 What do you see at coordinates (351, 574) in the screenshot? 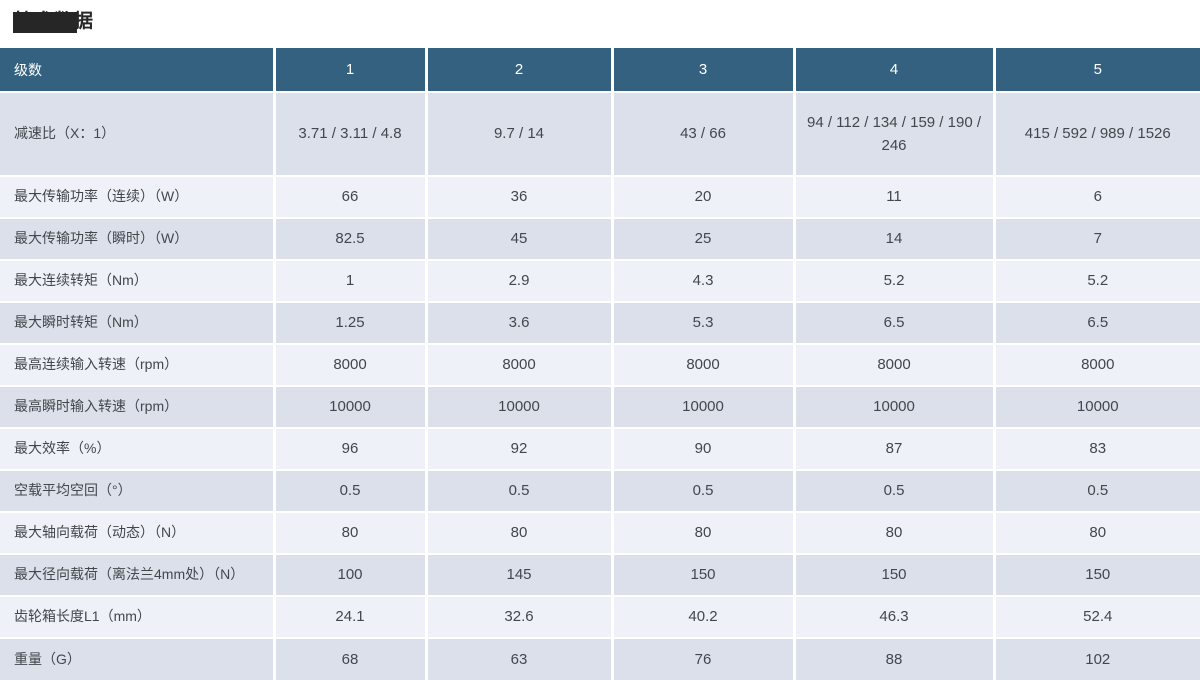
I see `row-value: 100` at bounding box center [351, 574].